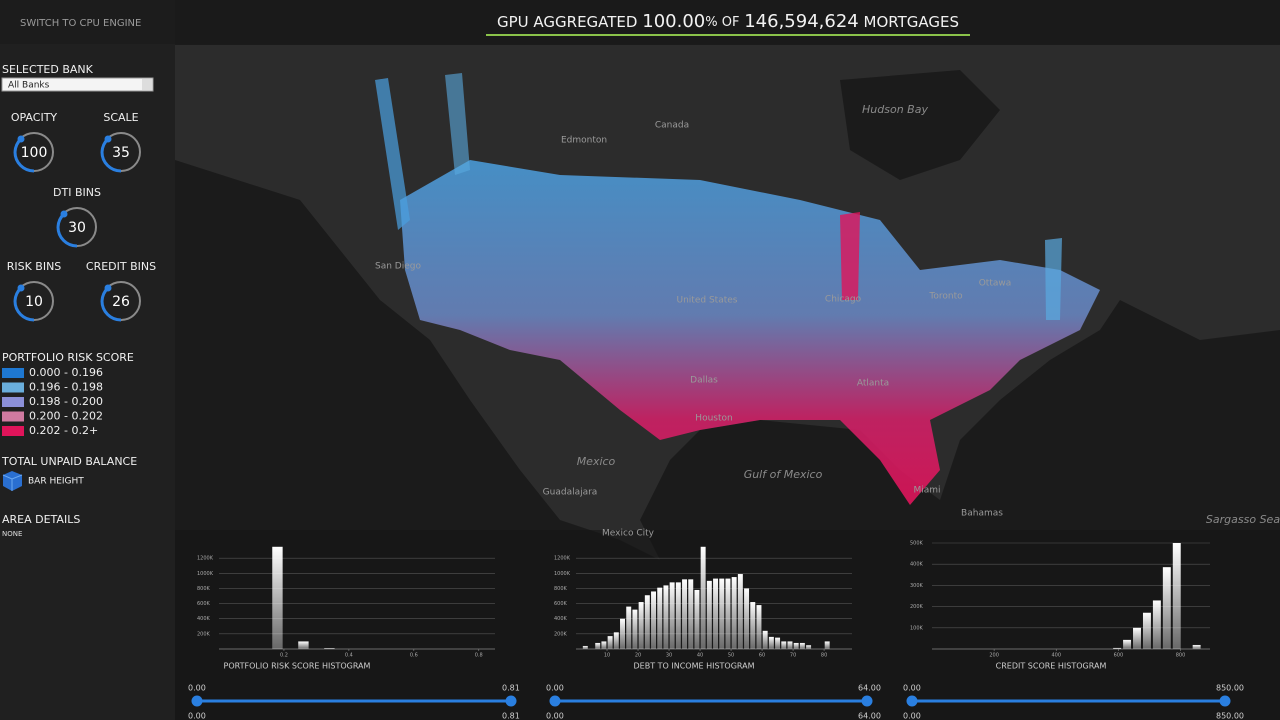 The image size is (1280, 720). I want to click on balance-item: BAR HEIGHT, so click(56, 482).